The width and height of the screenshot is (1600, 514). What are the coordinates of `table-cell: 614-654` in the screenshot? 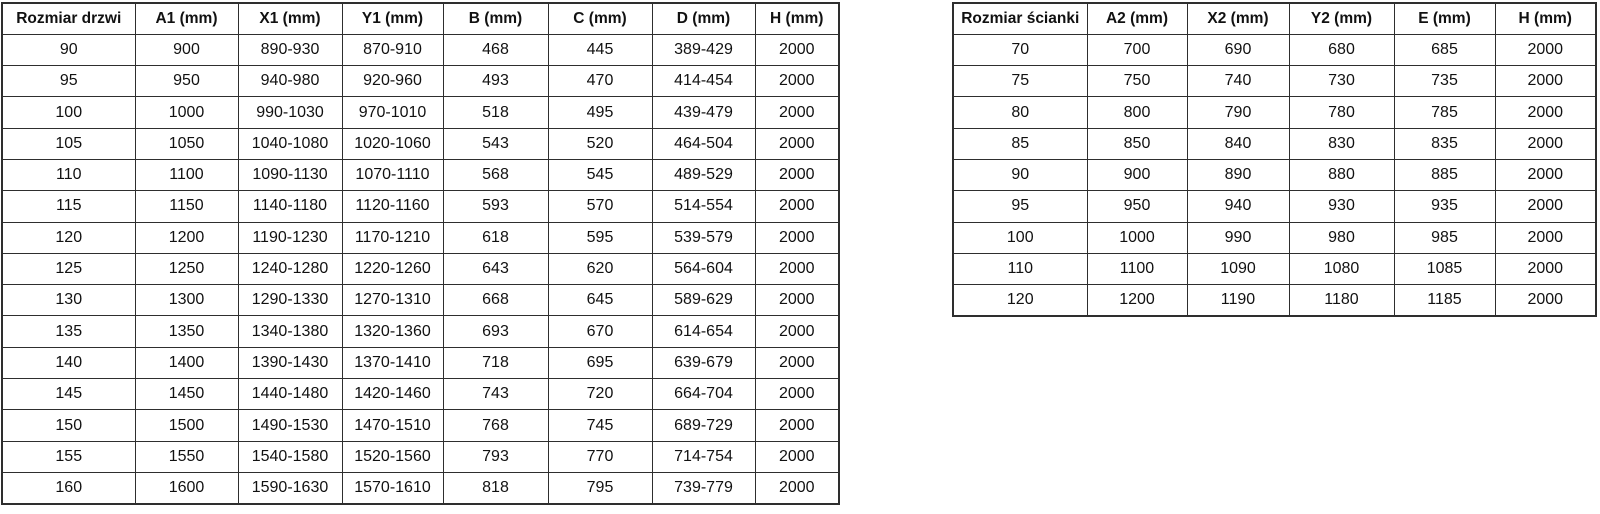 It's located at (703, 331).